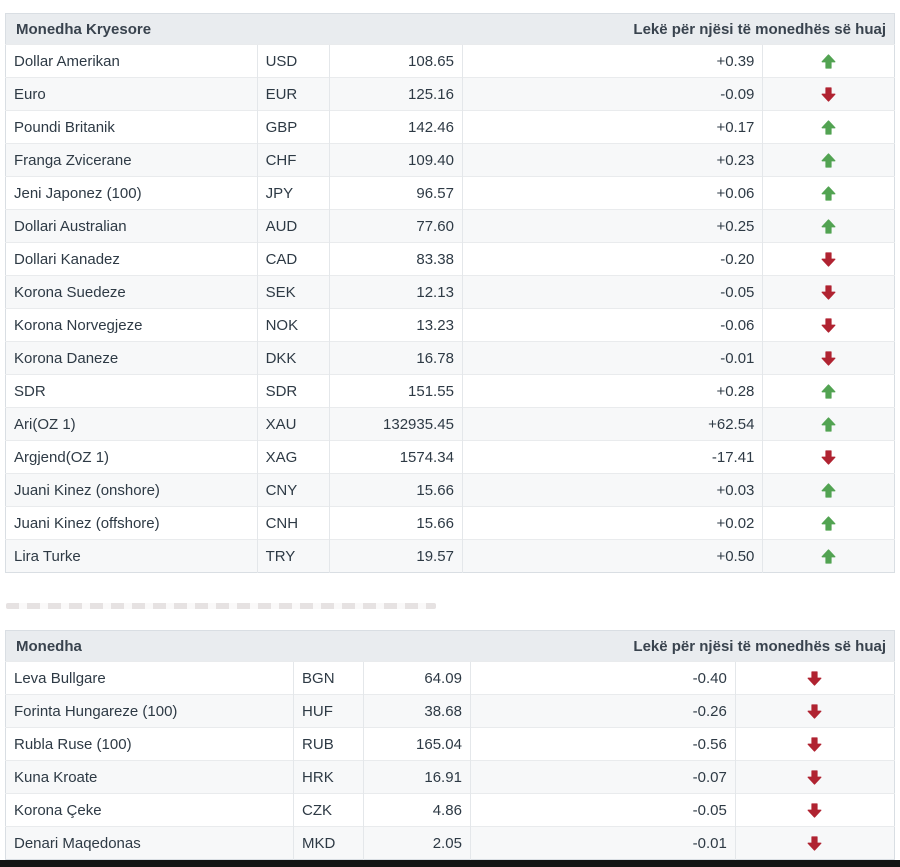 Image resolution: width=900 pixels, height=867 pixels. Describe the element at coordinates (612, 523) in the screenshot. I see `currency-change: +0.02` at that location.